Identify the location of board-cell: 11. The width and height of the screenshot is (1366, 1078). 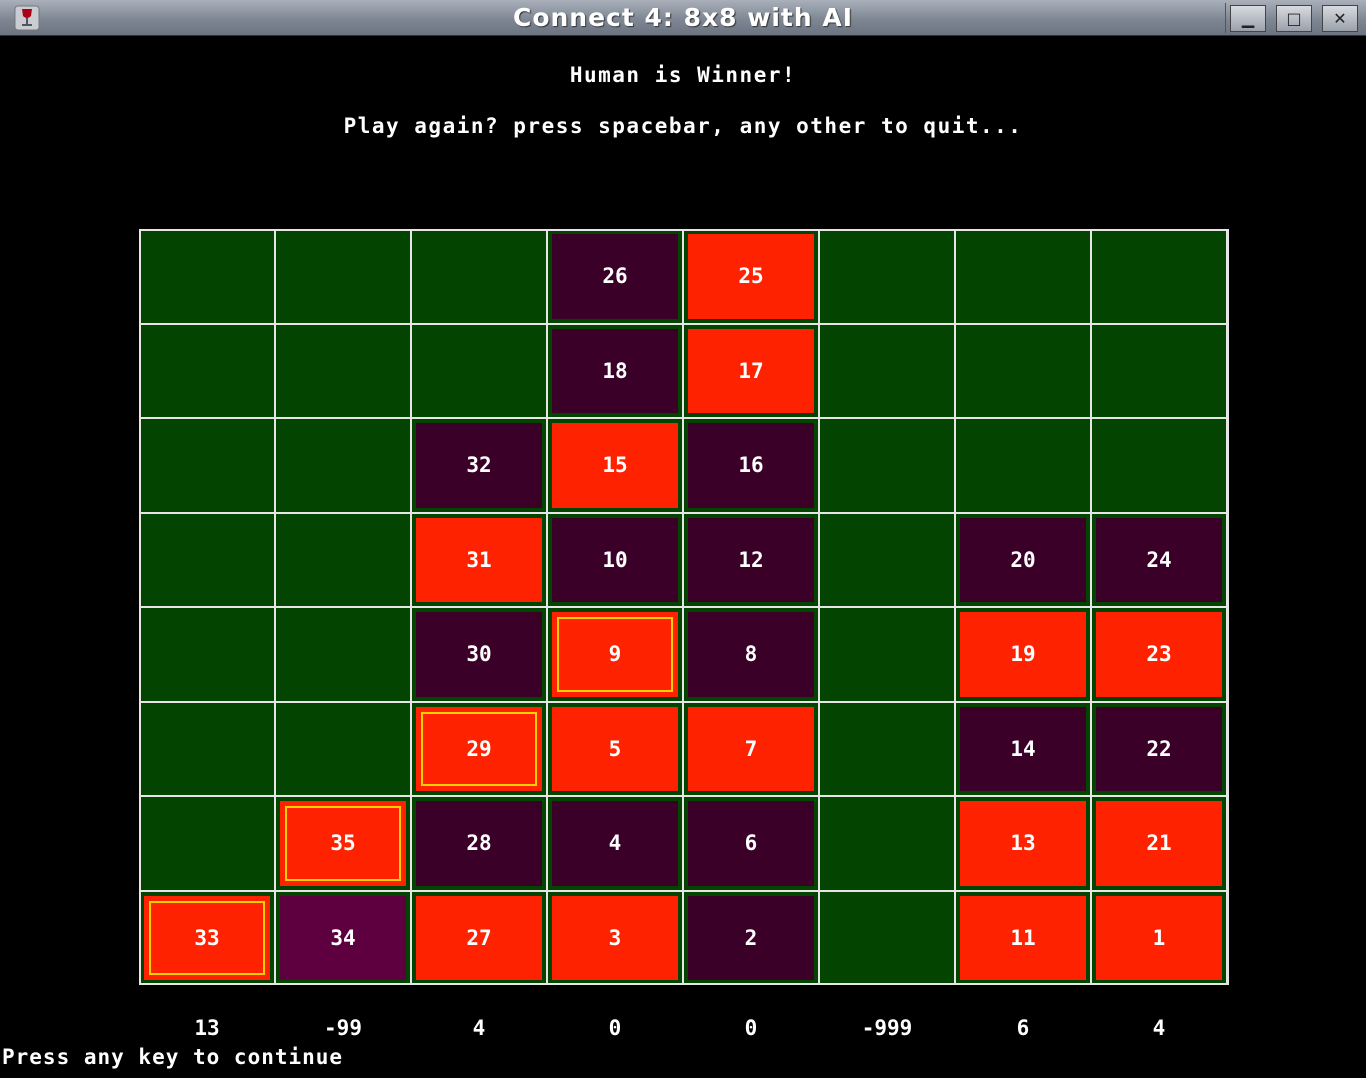
(1023, 937).